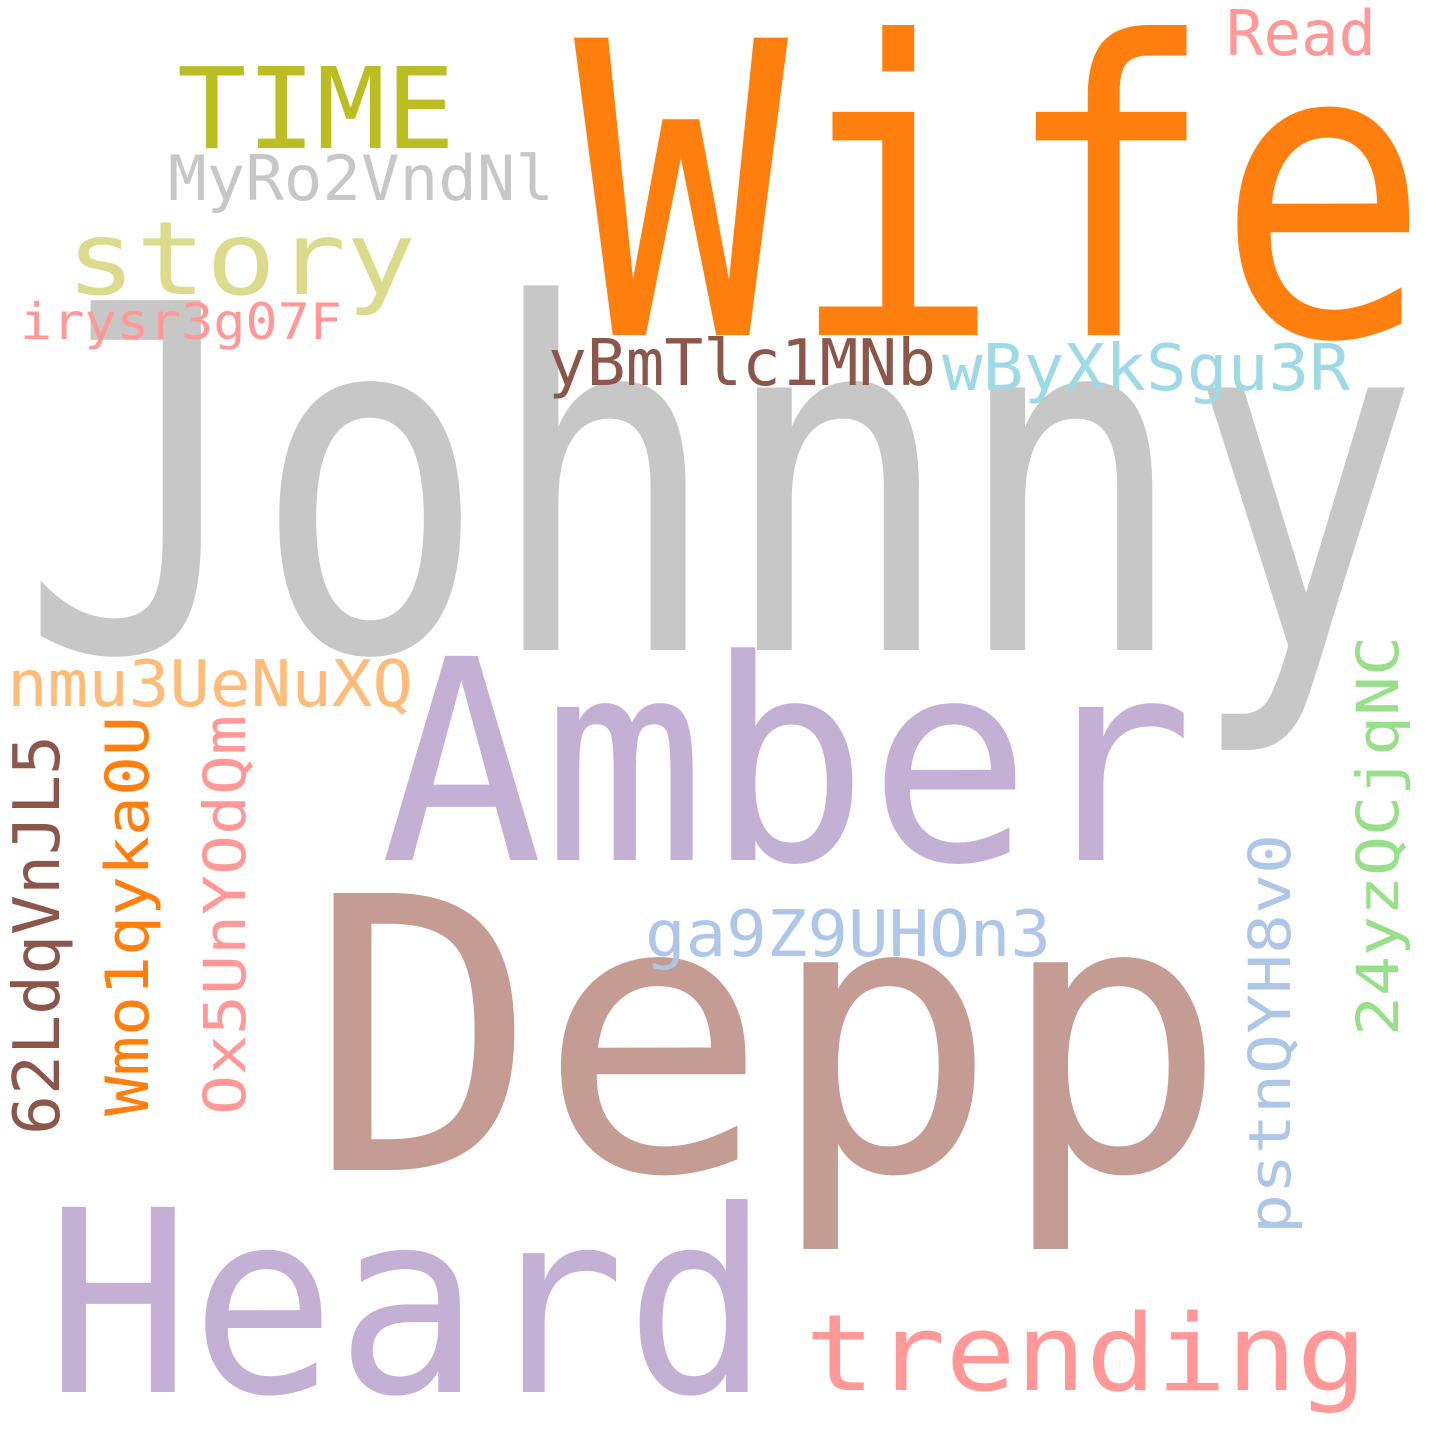 The height and width of the screenshot is (1440, 1440). I want to click on word-read: Read, so click(1301, 35).